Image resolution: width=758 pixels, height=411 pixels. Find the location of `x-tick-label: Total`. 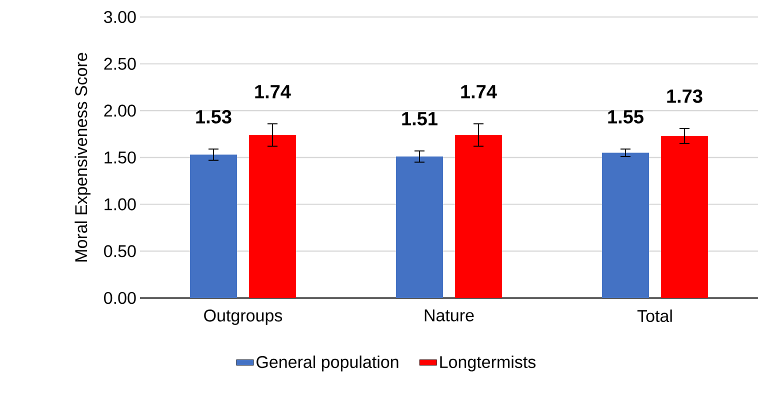

x-tick-label: Total is located at coordinates (654, 316).